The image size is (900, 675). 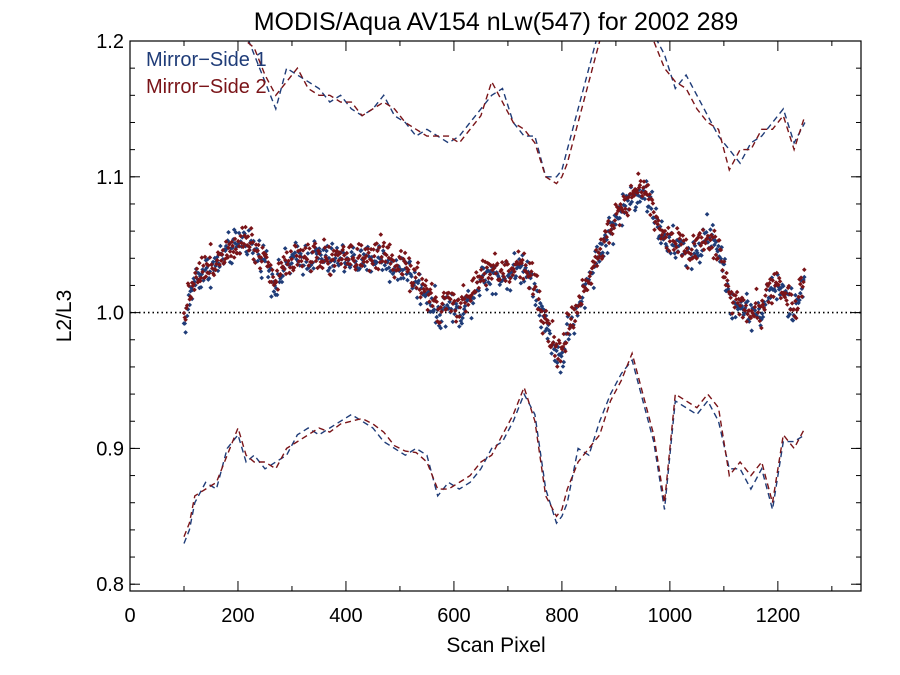 What do you see at coordinates (64, 316) in the screenshot?
I see `y-axis-title: L2/L3` at bounding box center [64, 316].